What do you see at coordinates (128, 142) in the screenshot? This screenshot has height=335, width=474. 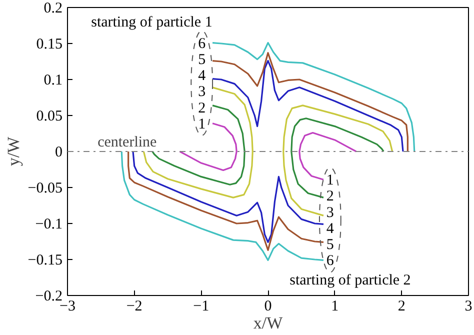 I see `ref-line-label: centerline` at bounding box center [128, 142].